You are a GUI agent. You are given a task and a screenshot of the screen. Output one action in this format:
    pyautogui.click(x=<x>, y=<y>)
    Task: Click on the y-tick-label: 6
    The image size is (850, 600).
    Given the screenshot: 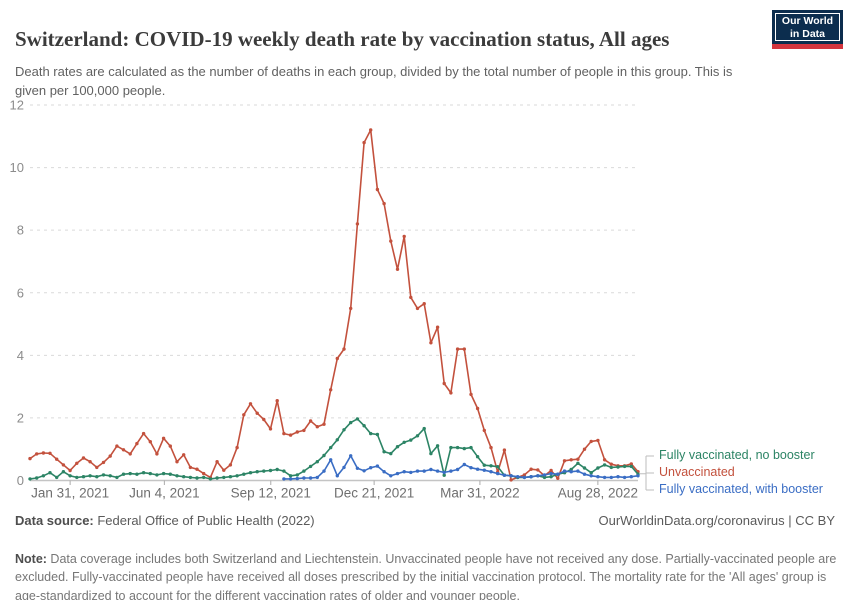 What is the action you would take?
    pyautogui.click(x=20, y=292)
    